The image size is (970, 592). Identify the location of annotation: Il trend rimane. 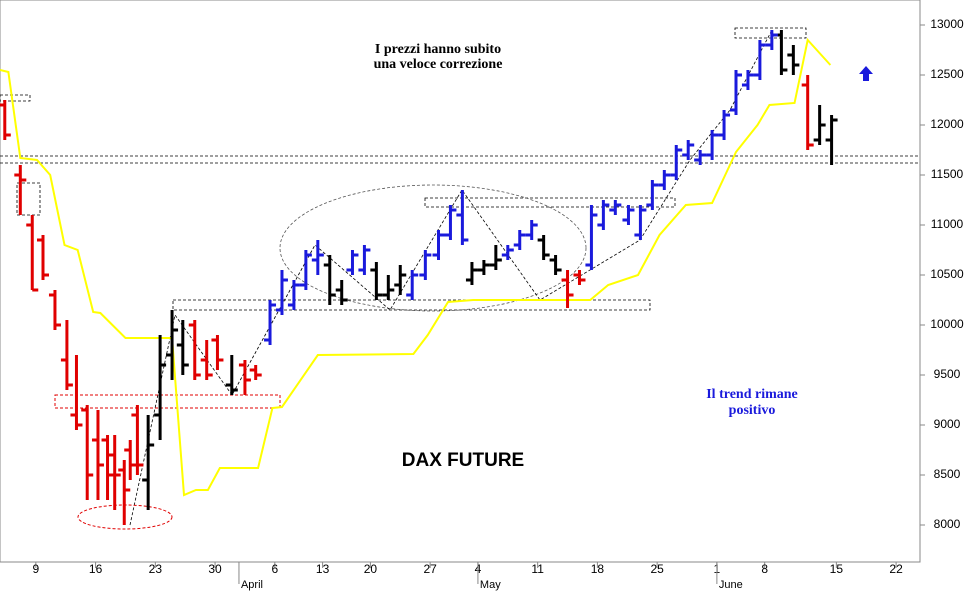
(752, 394).